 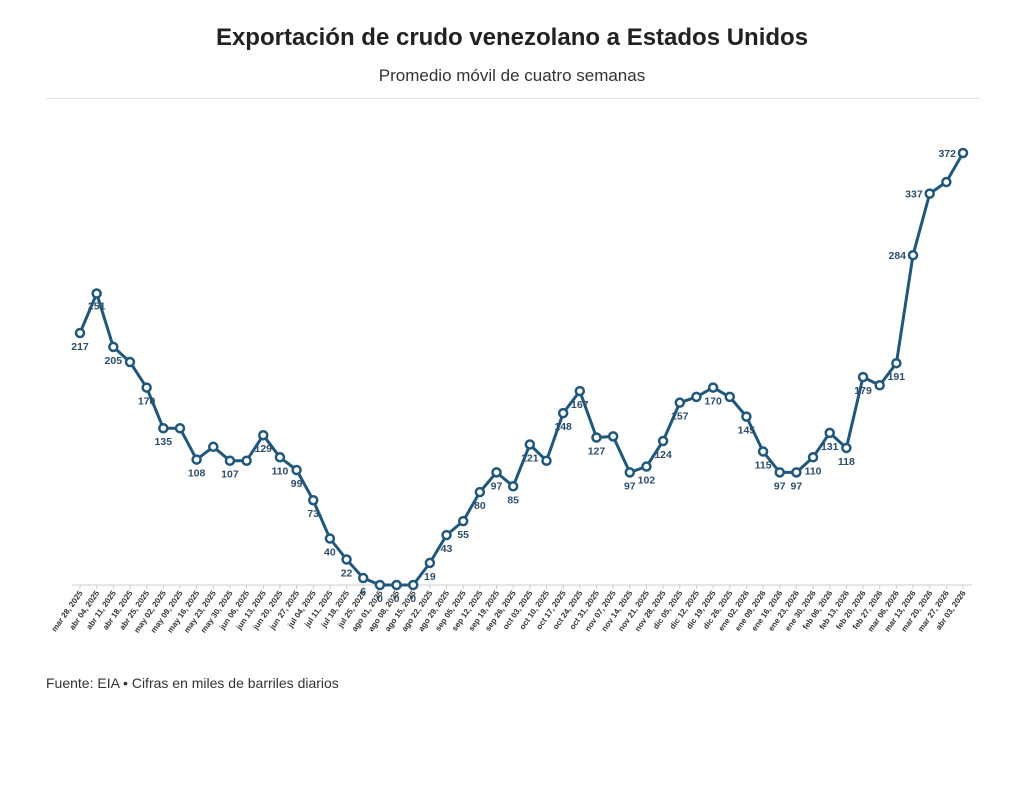 I want to click on data-label: 55, so click(x=463, y=535).